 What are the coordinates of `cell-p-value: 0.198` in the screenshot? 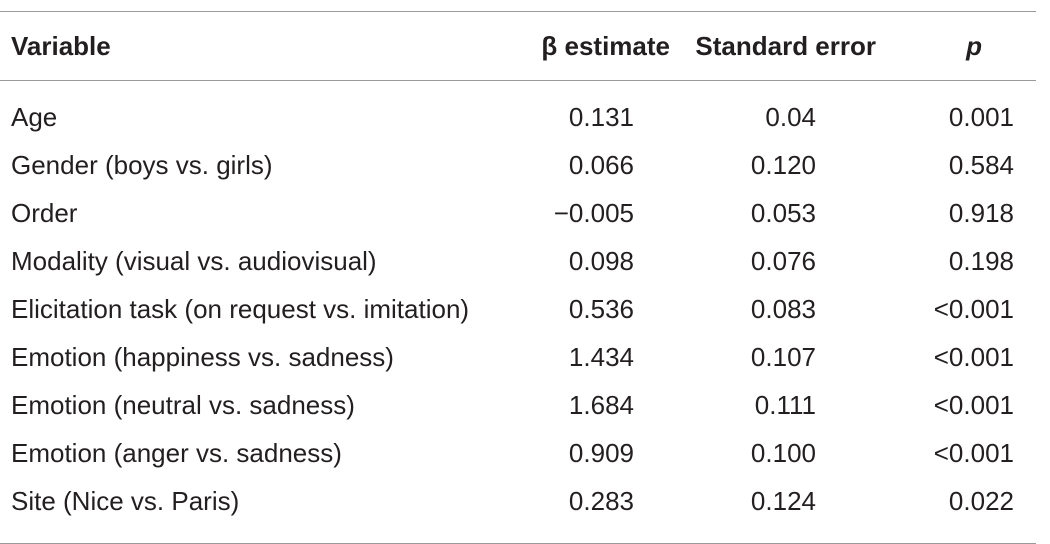 It's located at (981, 260).